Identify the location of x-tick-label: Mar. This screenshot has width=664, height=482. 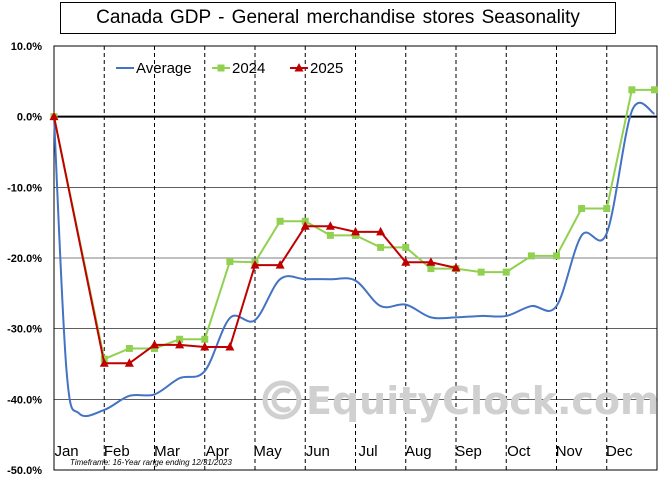
(167, 451).